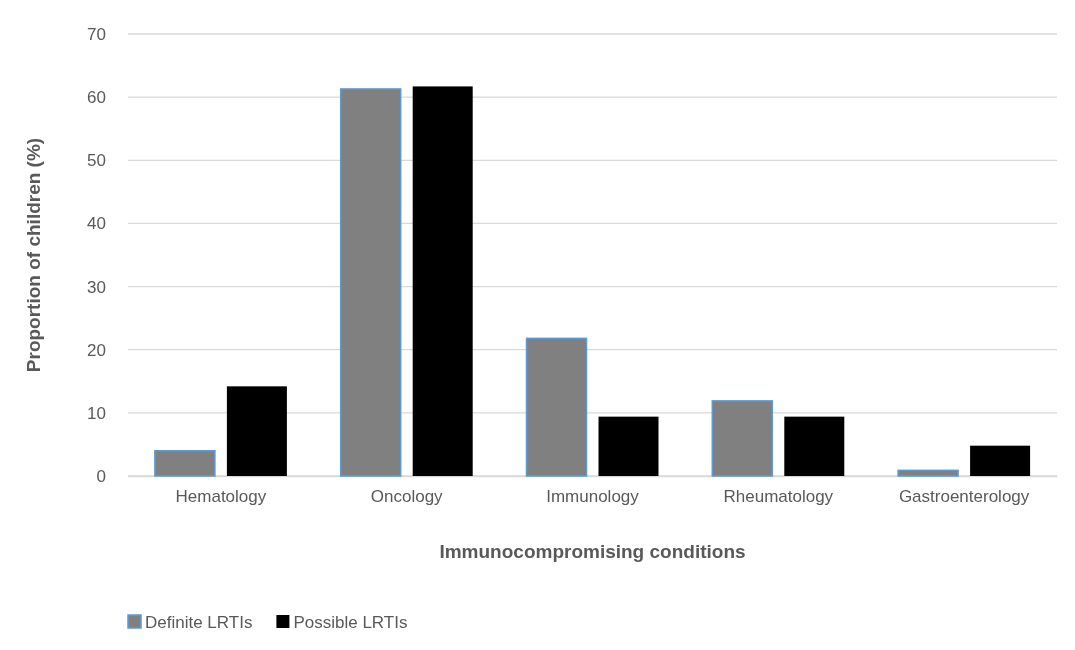  I want to click on y-tick-label: 10, so click(96, 413).